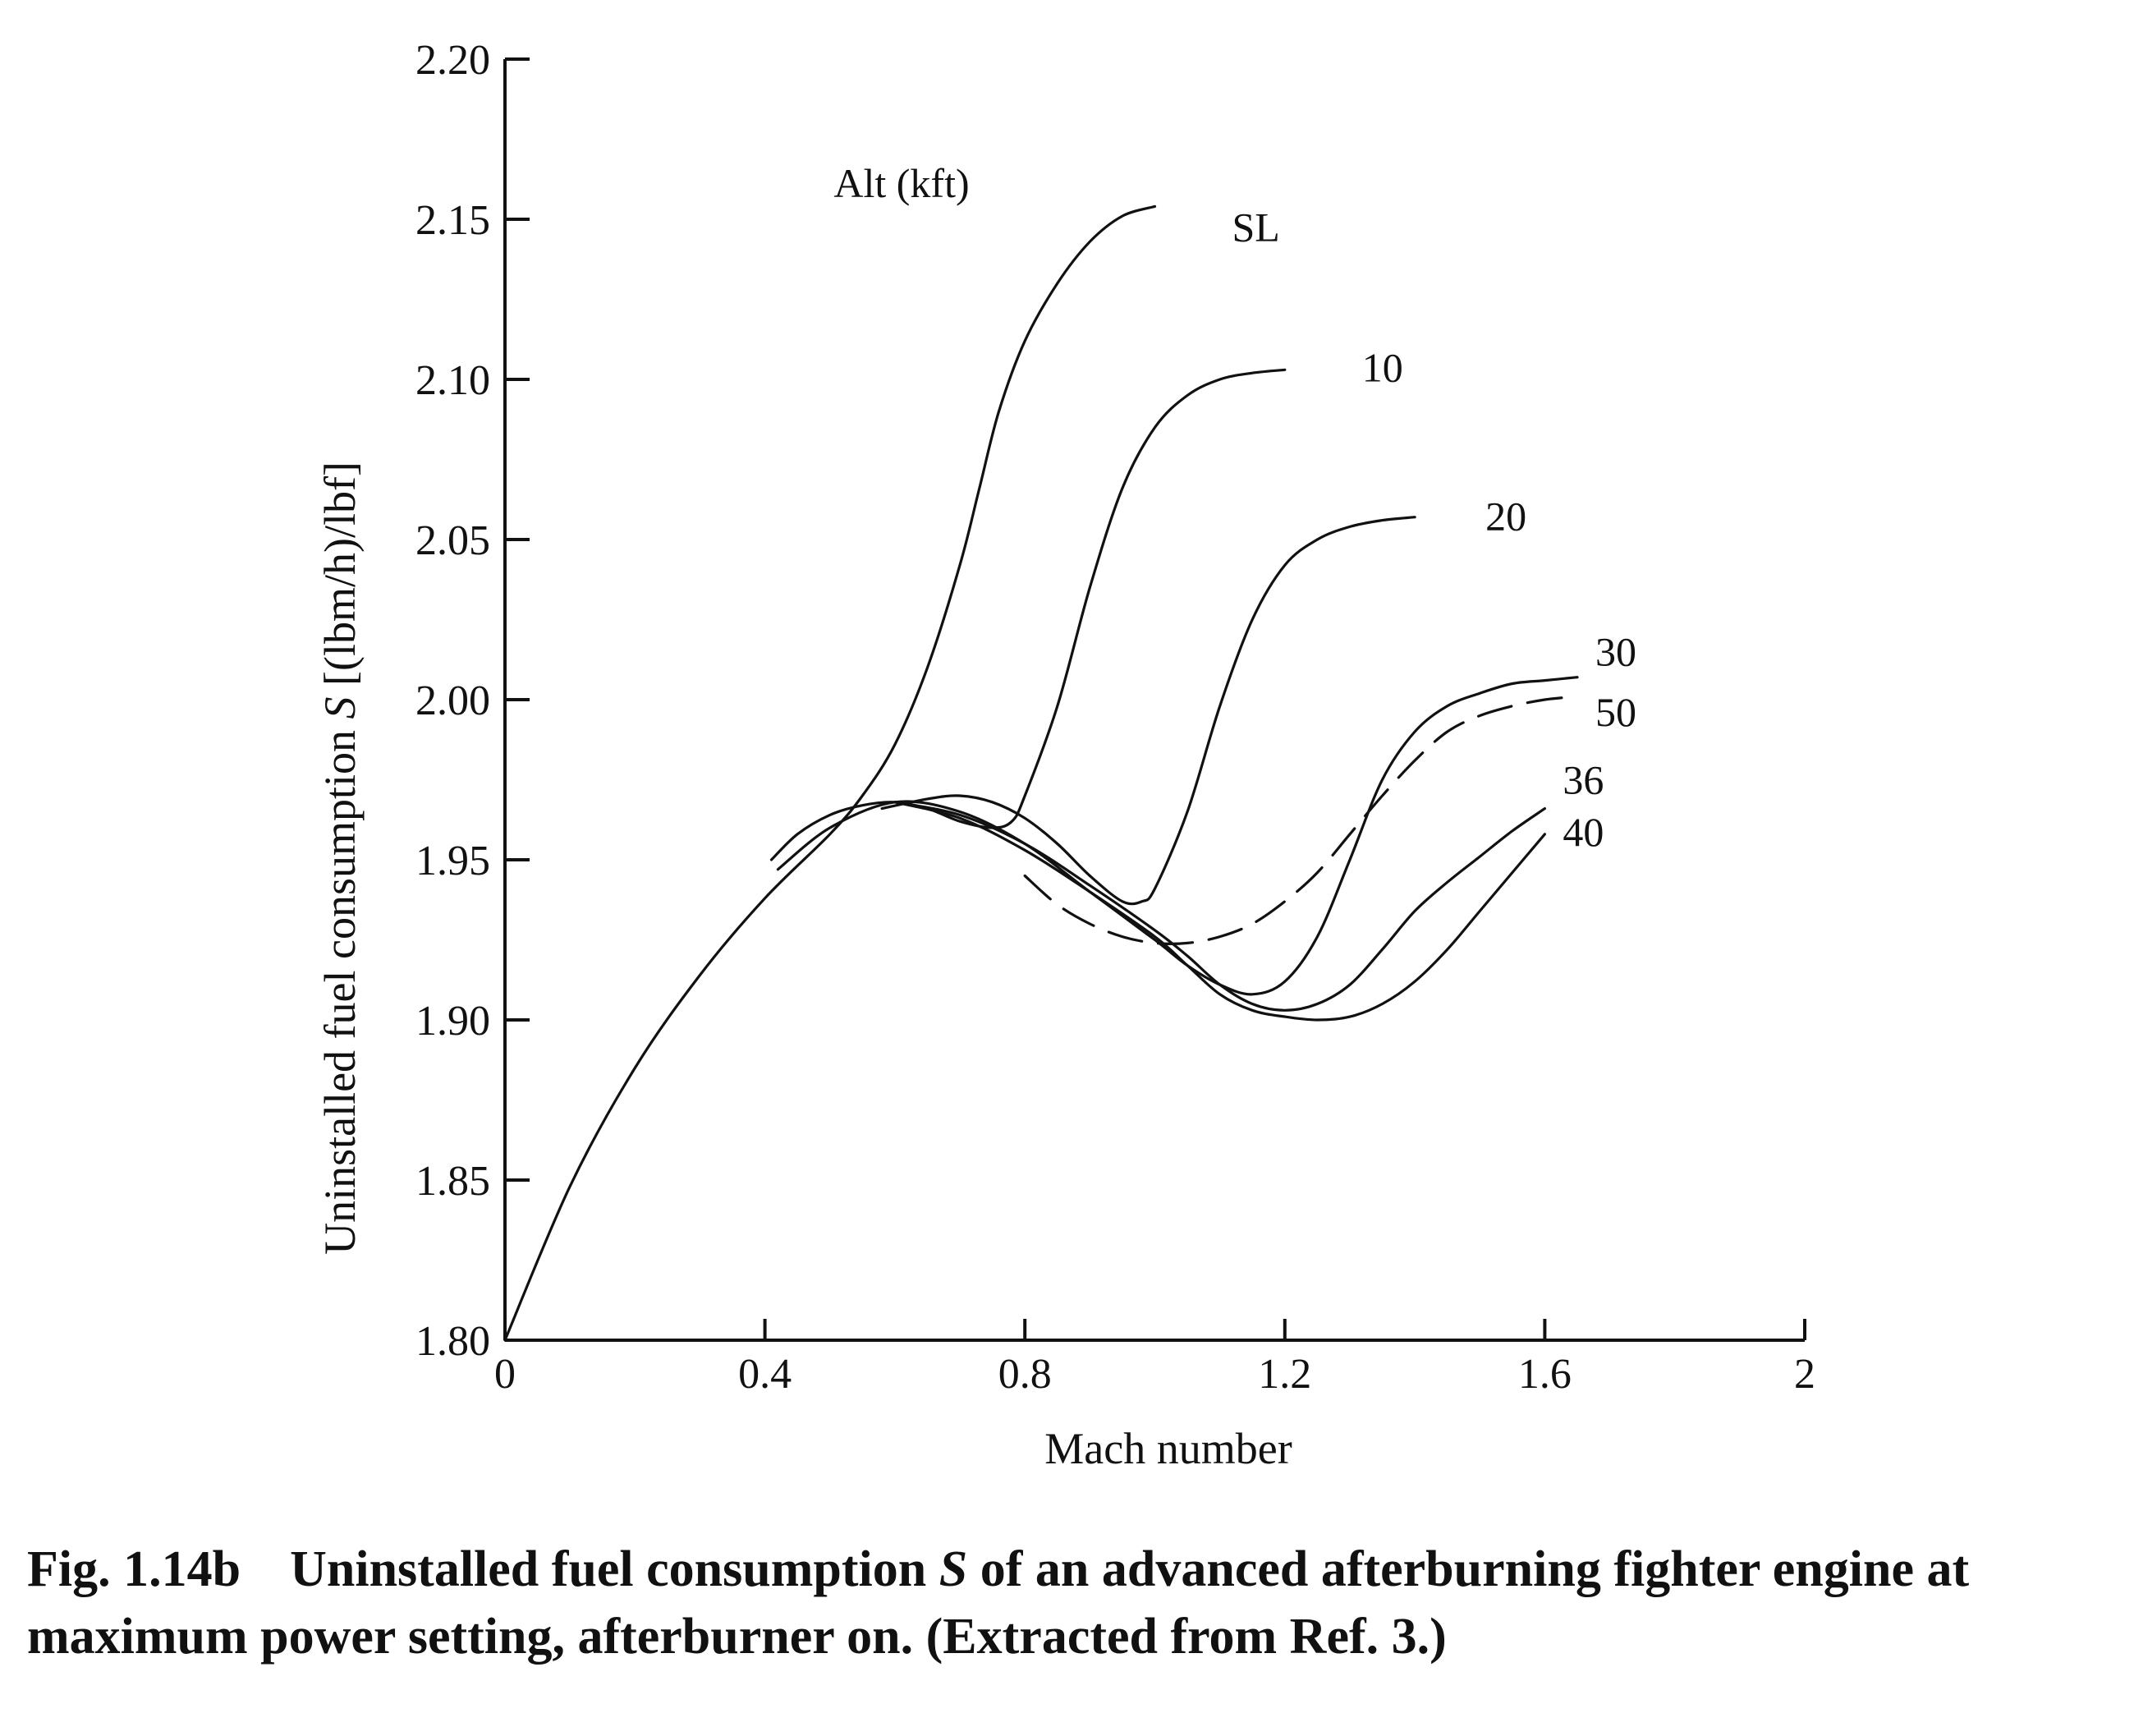  What do you see at coordinates (953, 1569) in the screenshot?
I see `caption-symbol: S` at bounding box center [953, 1569].